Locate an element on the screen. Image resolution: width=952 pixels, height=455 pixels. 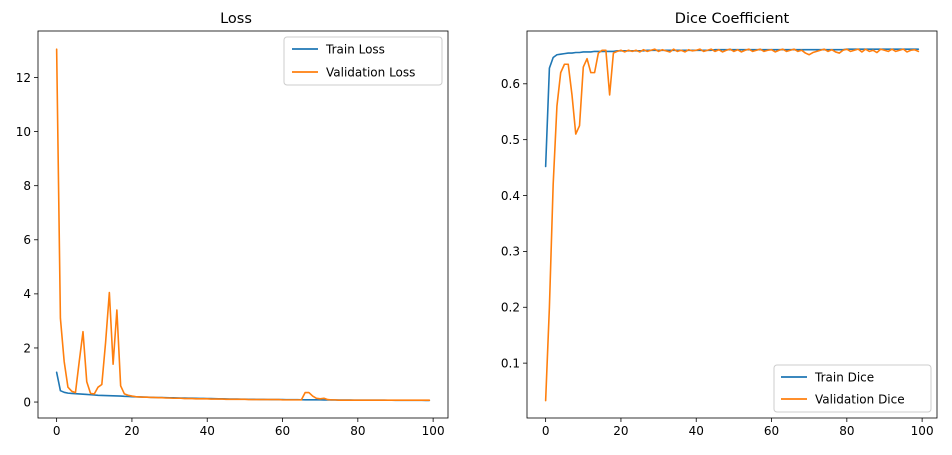
loss-legend-box is located at coordinates (363, 61).